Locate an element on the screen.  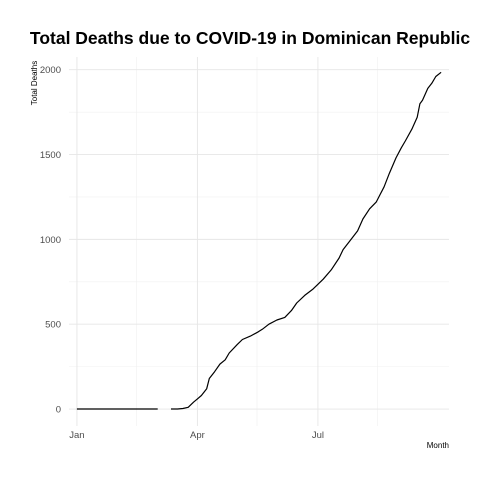
x-tick-label: Apr is located at coordinates (197, 435).